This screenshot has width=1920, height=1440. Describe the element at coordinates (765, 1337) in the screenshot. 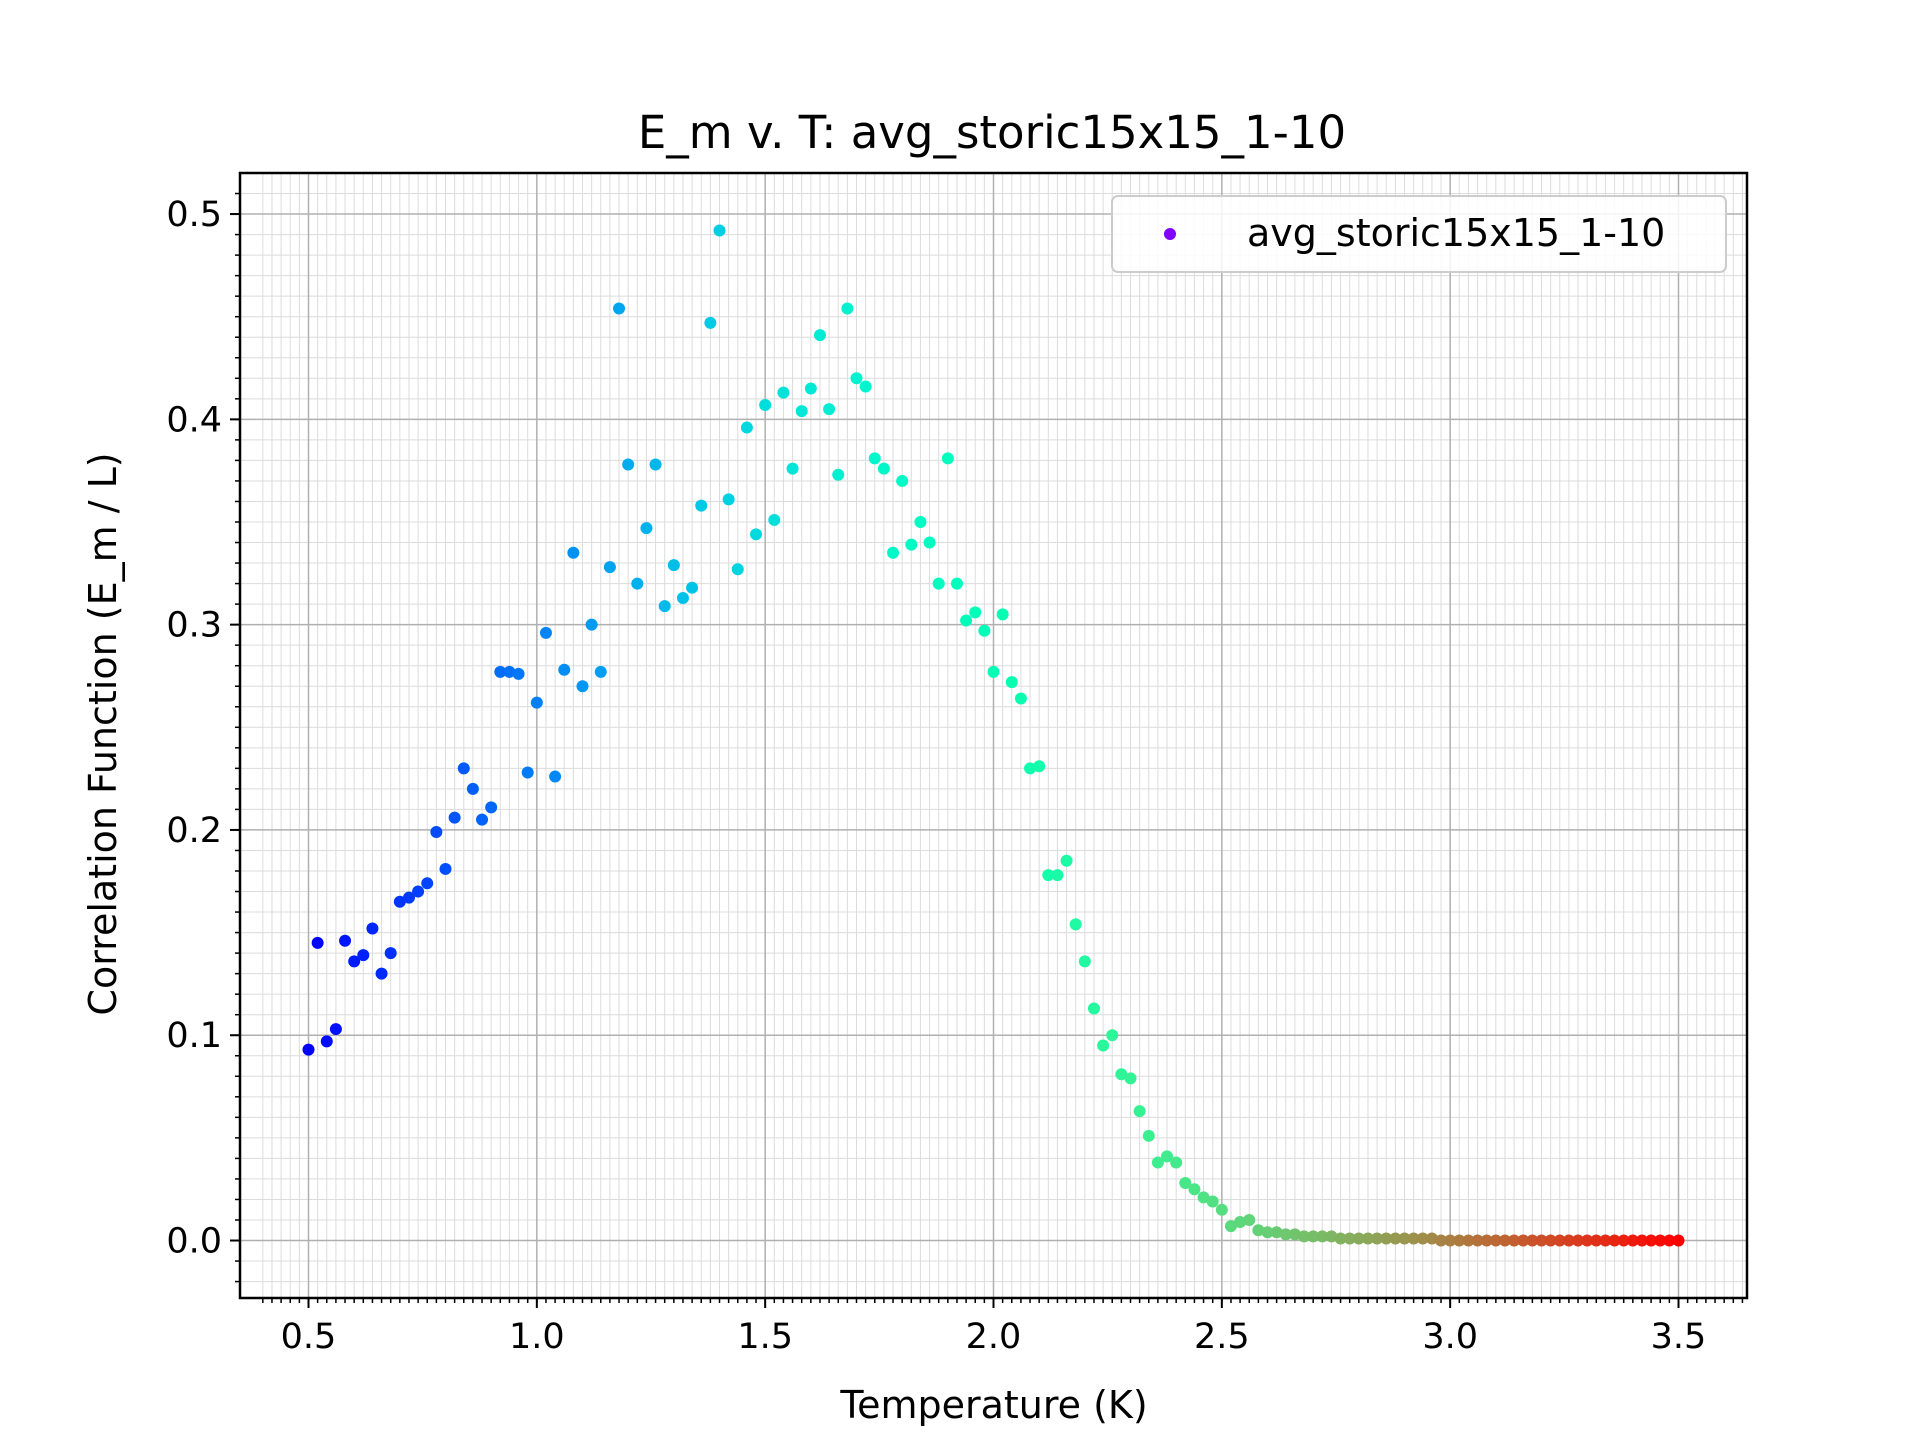

I see `x-tick-label: 1.5` at that location.